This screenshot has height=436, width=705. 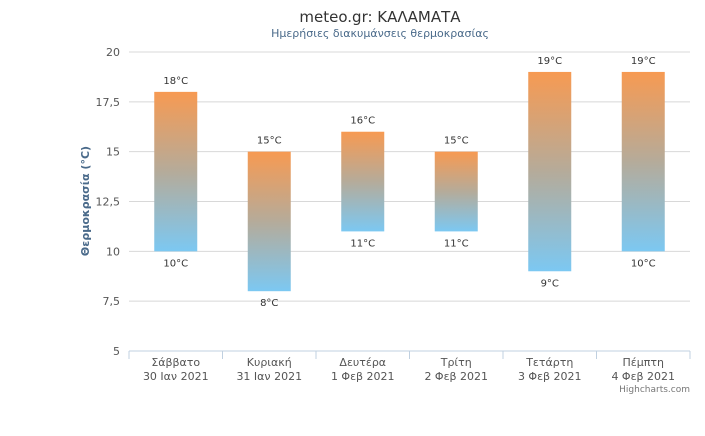 What do you see at coordinates (269, 376) in the screenshot?
I see `x-tick-date: 31 Ιαν 2021` at bounding box center [269, 376].